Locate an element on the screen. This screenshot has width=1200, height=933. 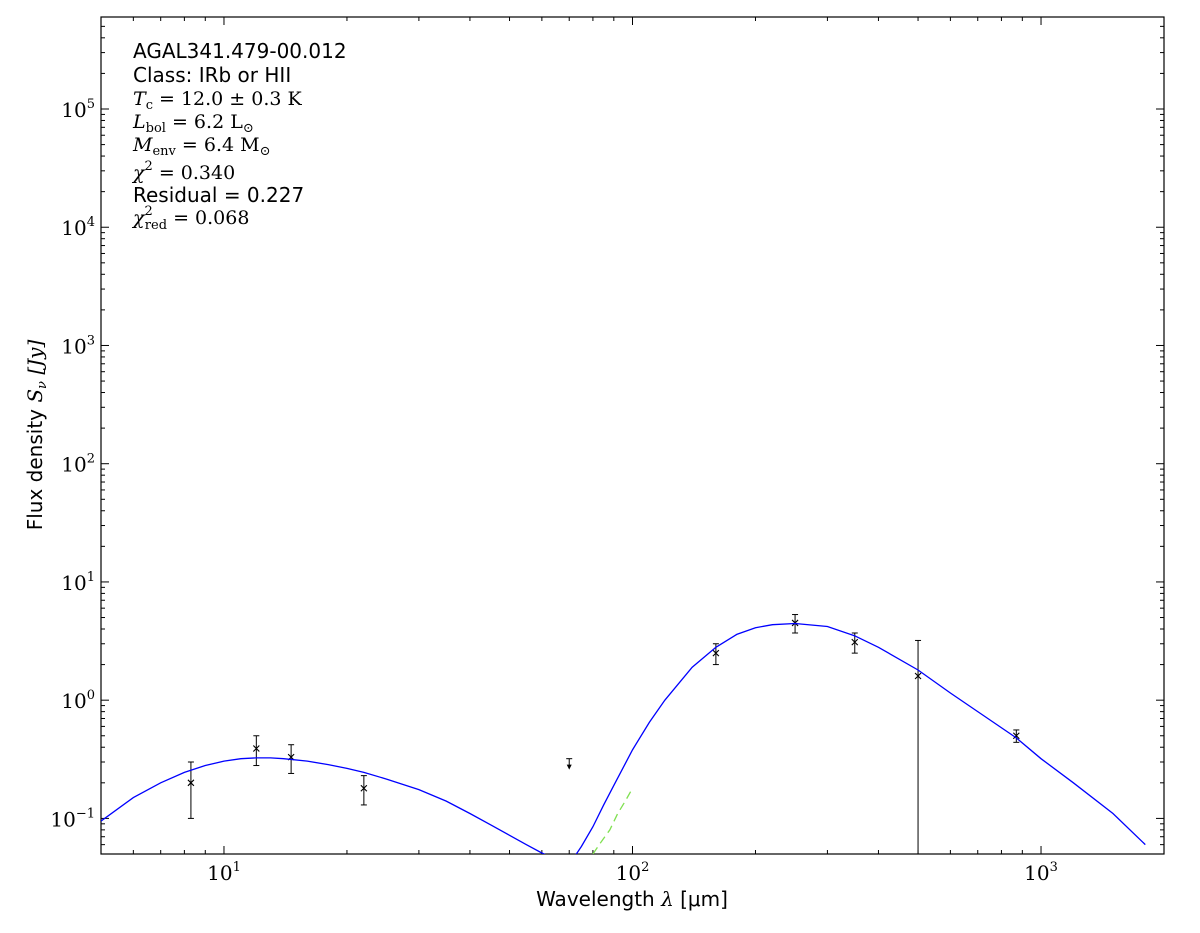
x-tick-label: 102 is located at coordinates (633, 872).